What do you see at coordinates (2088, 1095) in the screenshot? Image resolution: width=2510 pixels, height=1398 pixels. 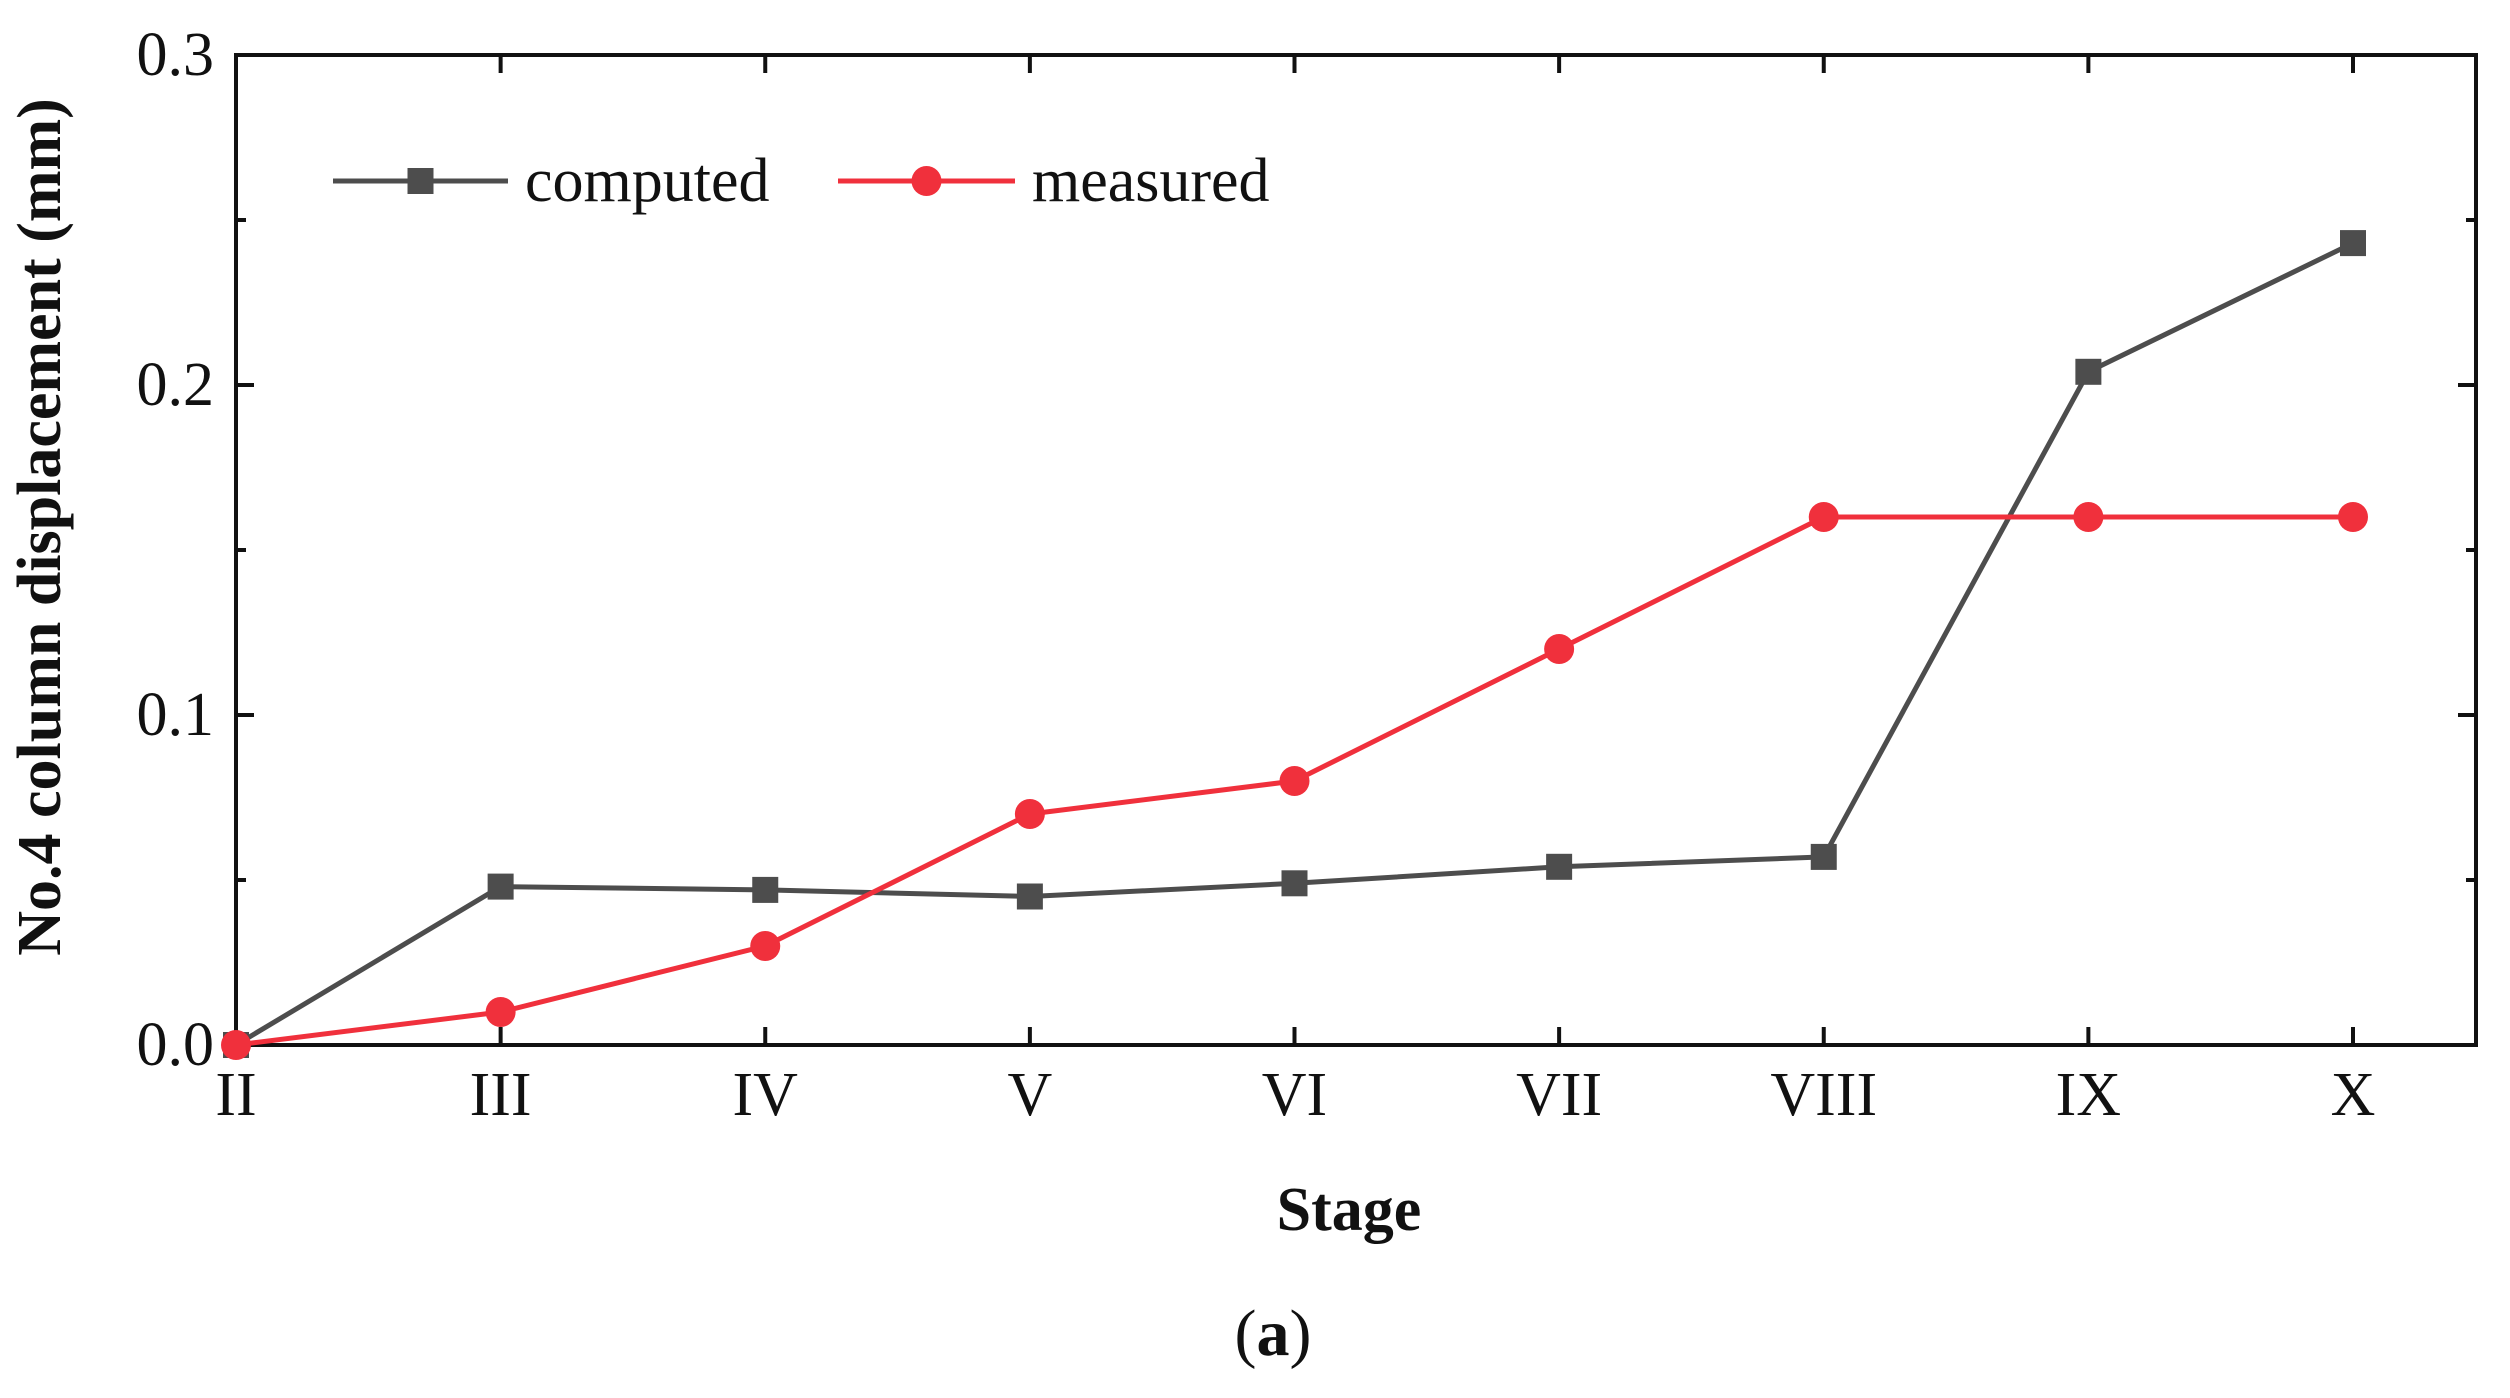 I see `x-tick-label: IX` at bounding box center [2088, 1095].